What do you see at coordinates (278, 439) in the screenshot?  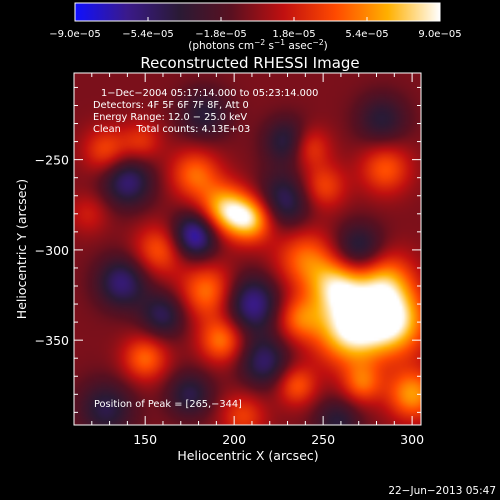 I see `x-axis-tick-labels: 150 200 250 300` at bounding box center [278, 439].